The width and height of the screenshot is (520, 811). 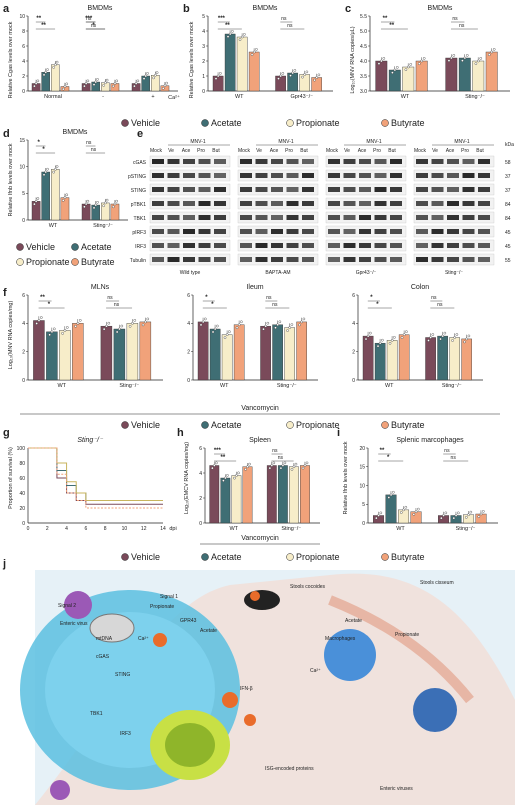 What do you see at coordinates (169, 597) in the screenshot?
I see `j-label-signal1: Signal 1` at bounding box center [169, 597].